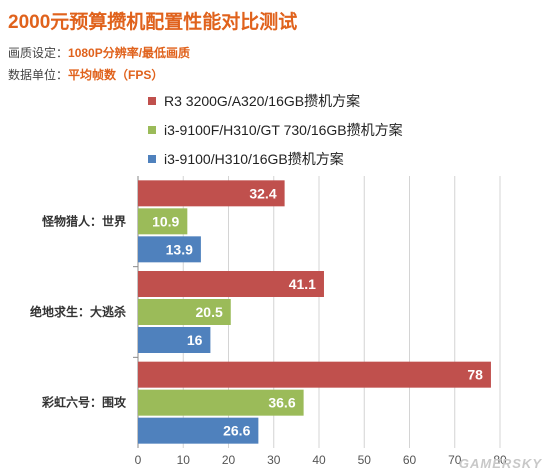 The width and height of the screenshot is (550, 475). What do you see at coordinates (319, 460) in the screenshot?
I see `x-tick-label: 40` at bounding box center [319, 460].